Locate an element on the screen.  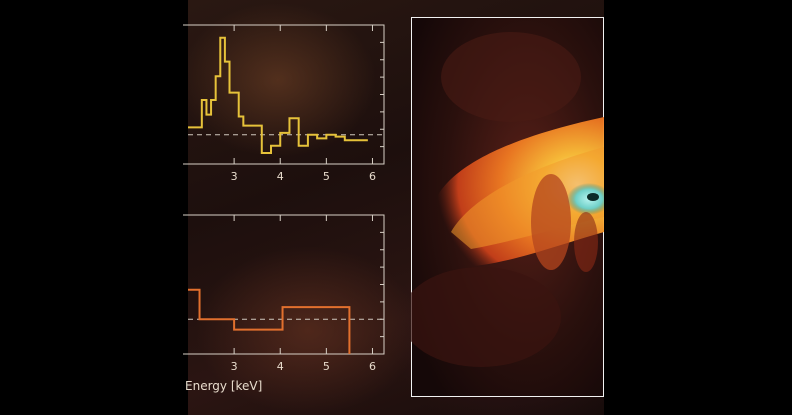
upper-spectrum-panel: 3 4 5 6 is located at coordinates (284, 103).